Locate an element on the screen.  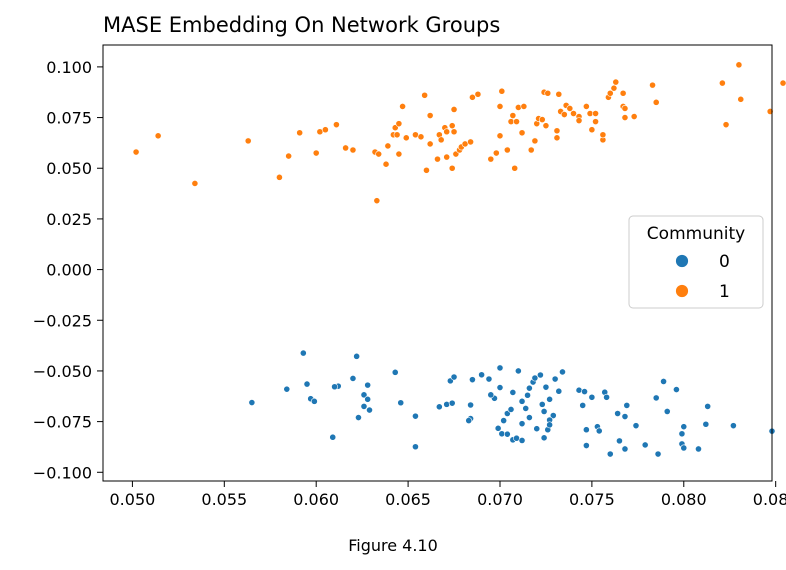
x-tick-label: 0.080 is located at coordinates (684, 499).